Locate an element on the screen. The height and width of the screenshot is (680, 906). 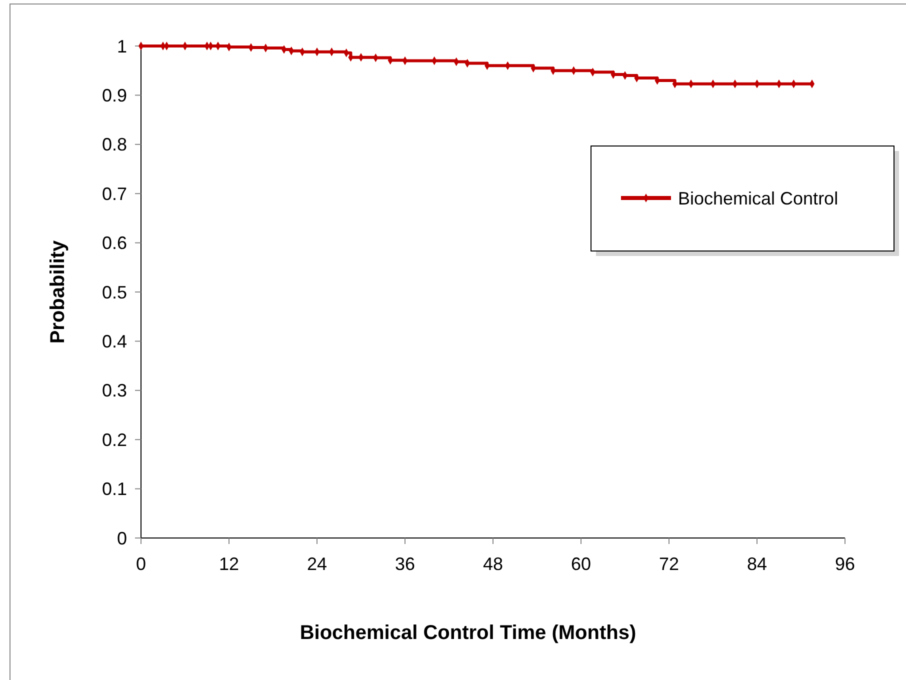
x-tick-label: 96 is located at coordinates (845, 564).